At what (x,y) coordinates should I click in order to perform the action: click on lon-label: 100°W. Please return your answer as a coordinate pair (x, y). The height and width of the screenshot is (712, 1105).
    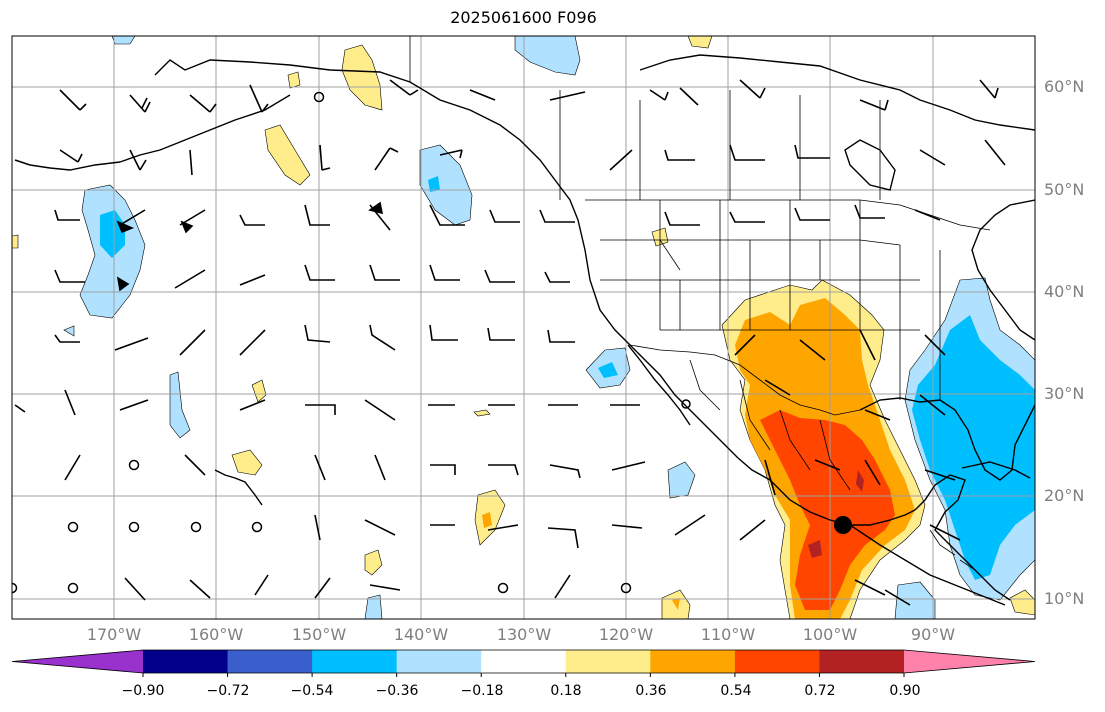
    Looking at the image, I should click on (830, 634).